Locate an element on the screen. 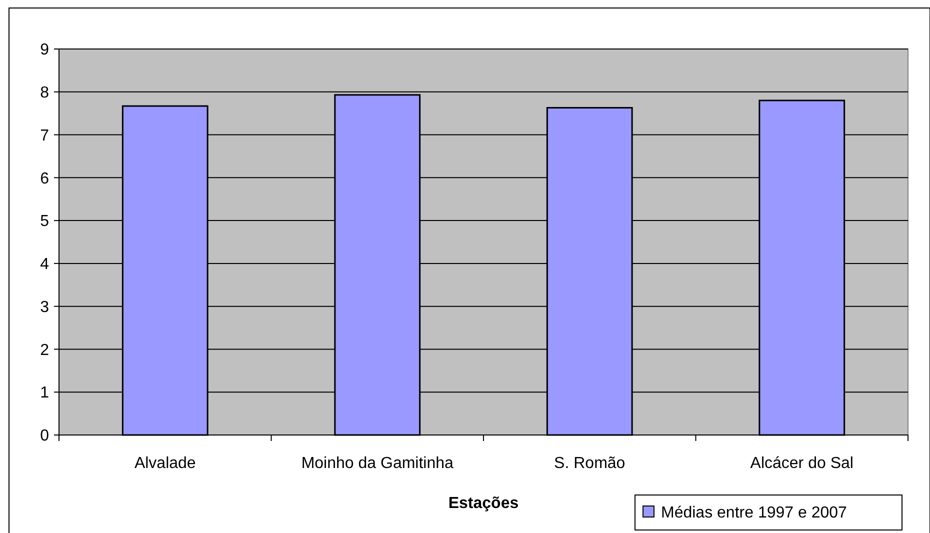 Image resolution: width=930 pixels, height=533 pixels. x-tick-label: S. Romão is located at coordinates (590, 463).